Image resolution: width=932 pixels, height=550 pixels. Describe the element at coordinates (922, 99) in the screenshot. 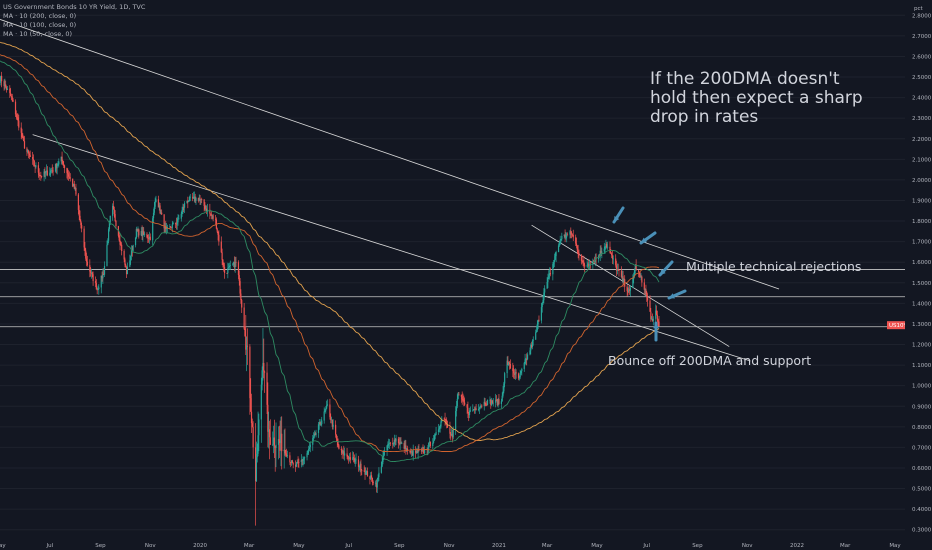

I see `price-tick-label: 2.4000` at that location.